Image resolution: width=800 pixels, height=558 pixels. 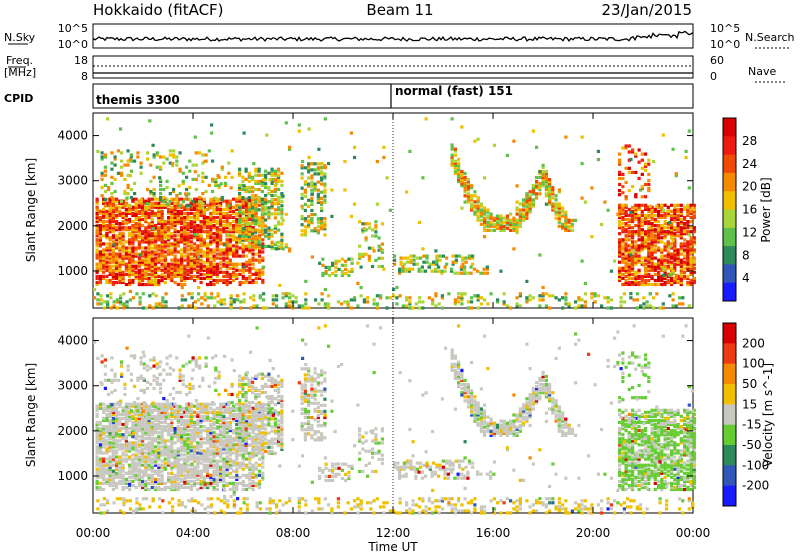 What do you see at coordinates (647, 10) in the screenshot?
I see `date-title: 23/Jan/2015` at bounding box center [647, 10].